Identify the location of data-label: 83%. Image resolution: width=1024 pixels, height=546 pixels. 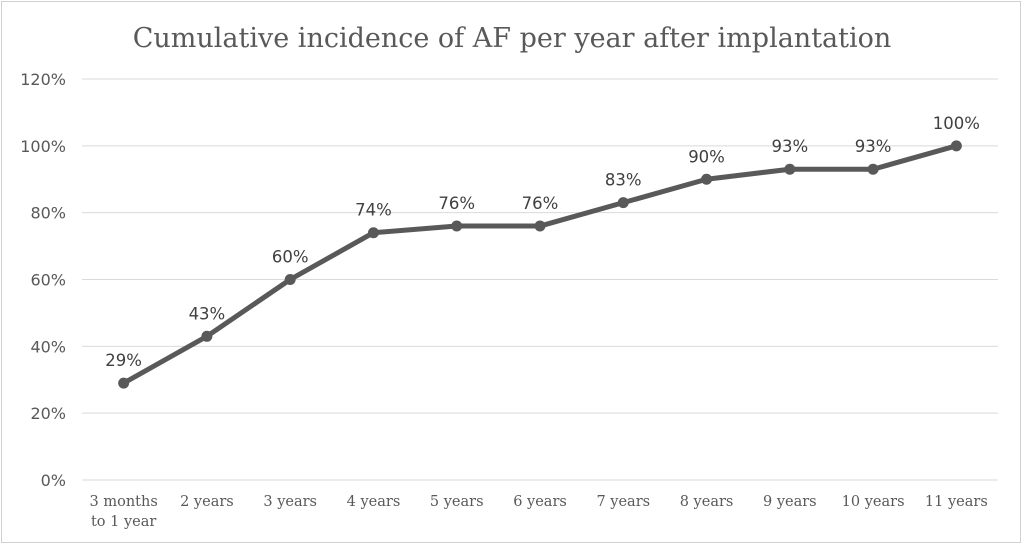
(623, 180).